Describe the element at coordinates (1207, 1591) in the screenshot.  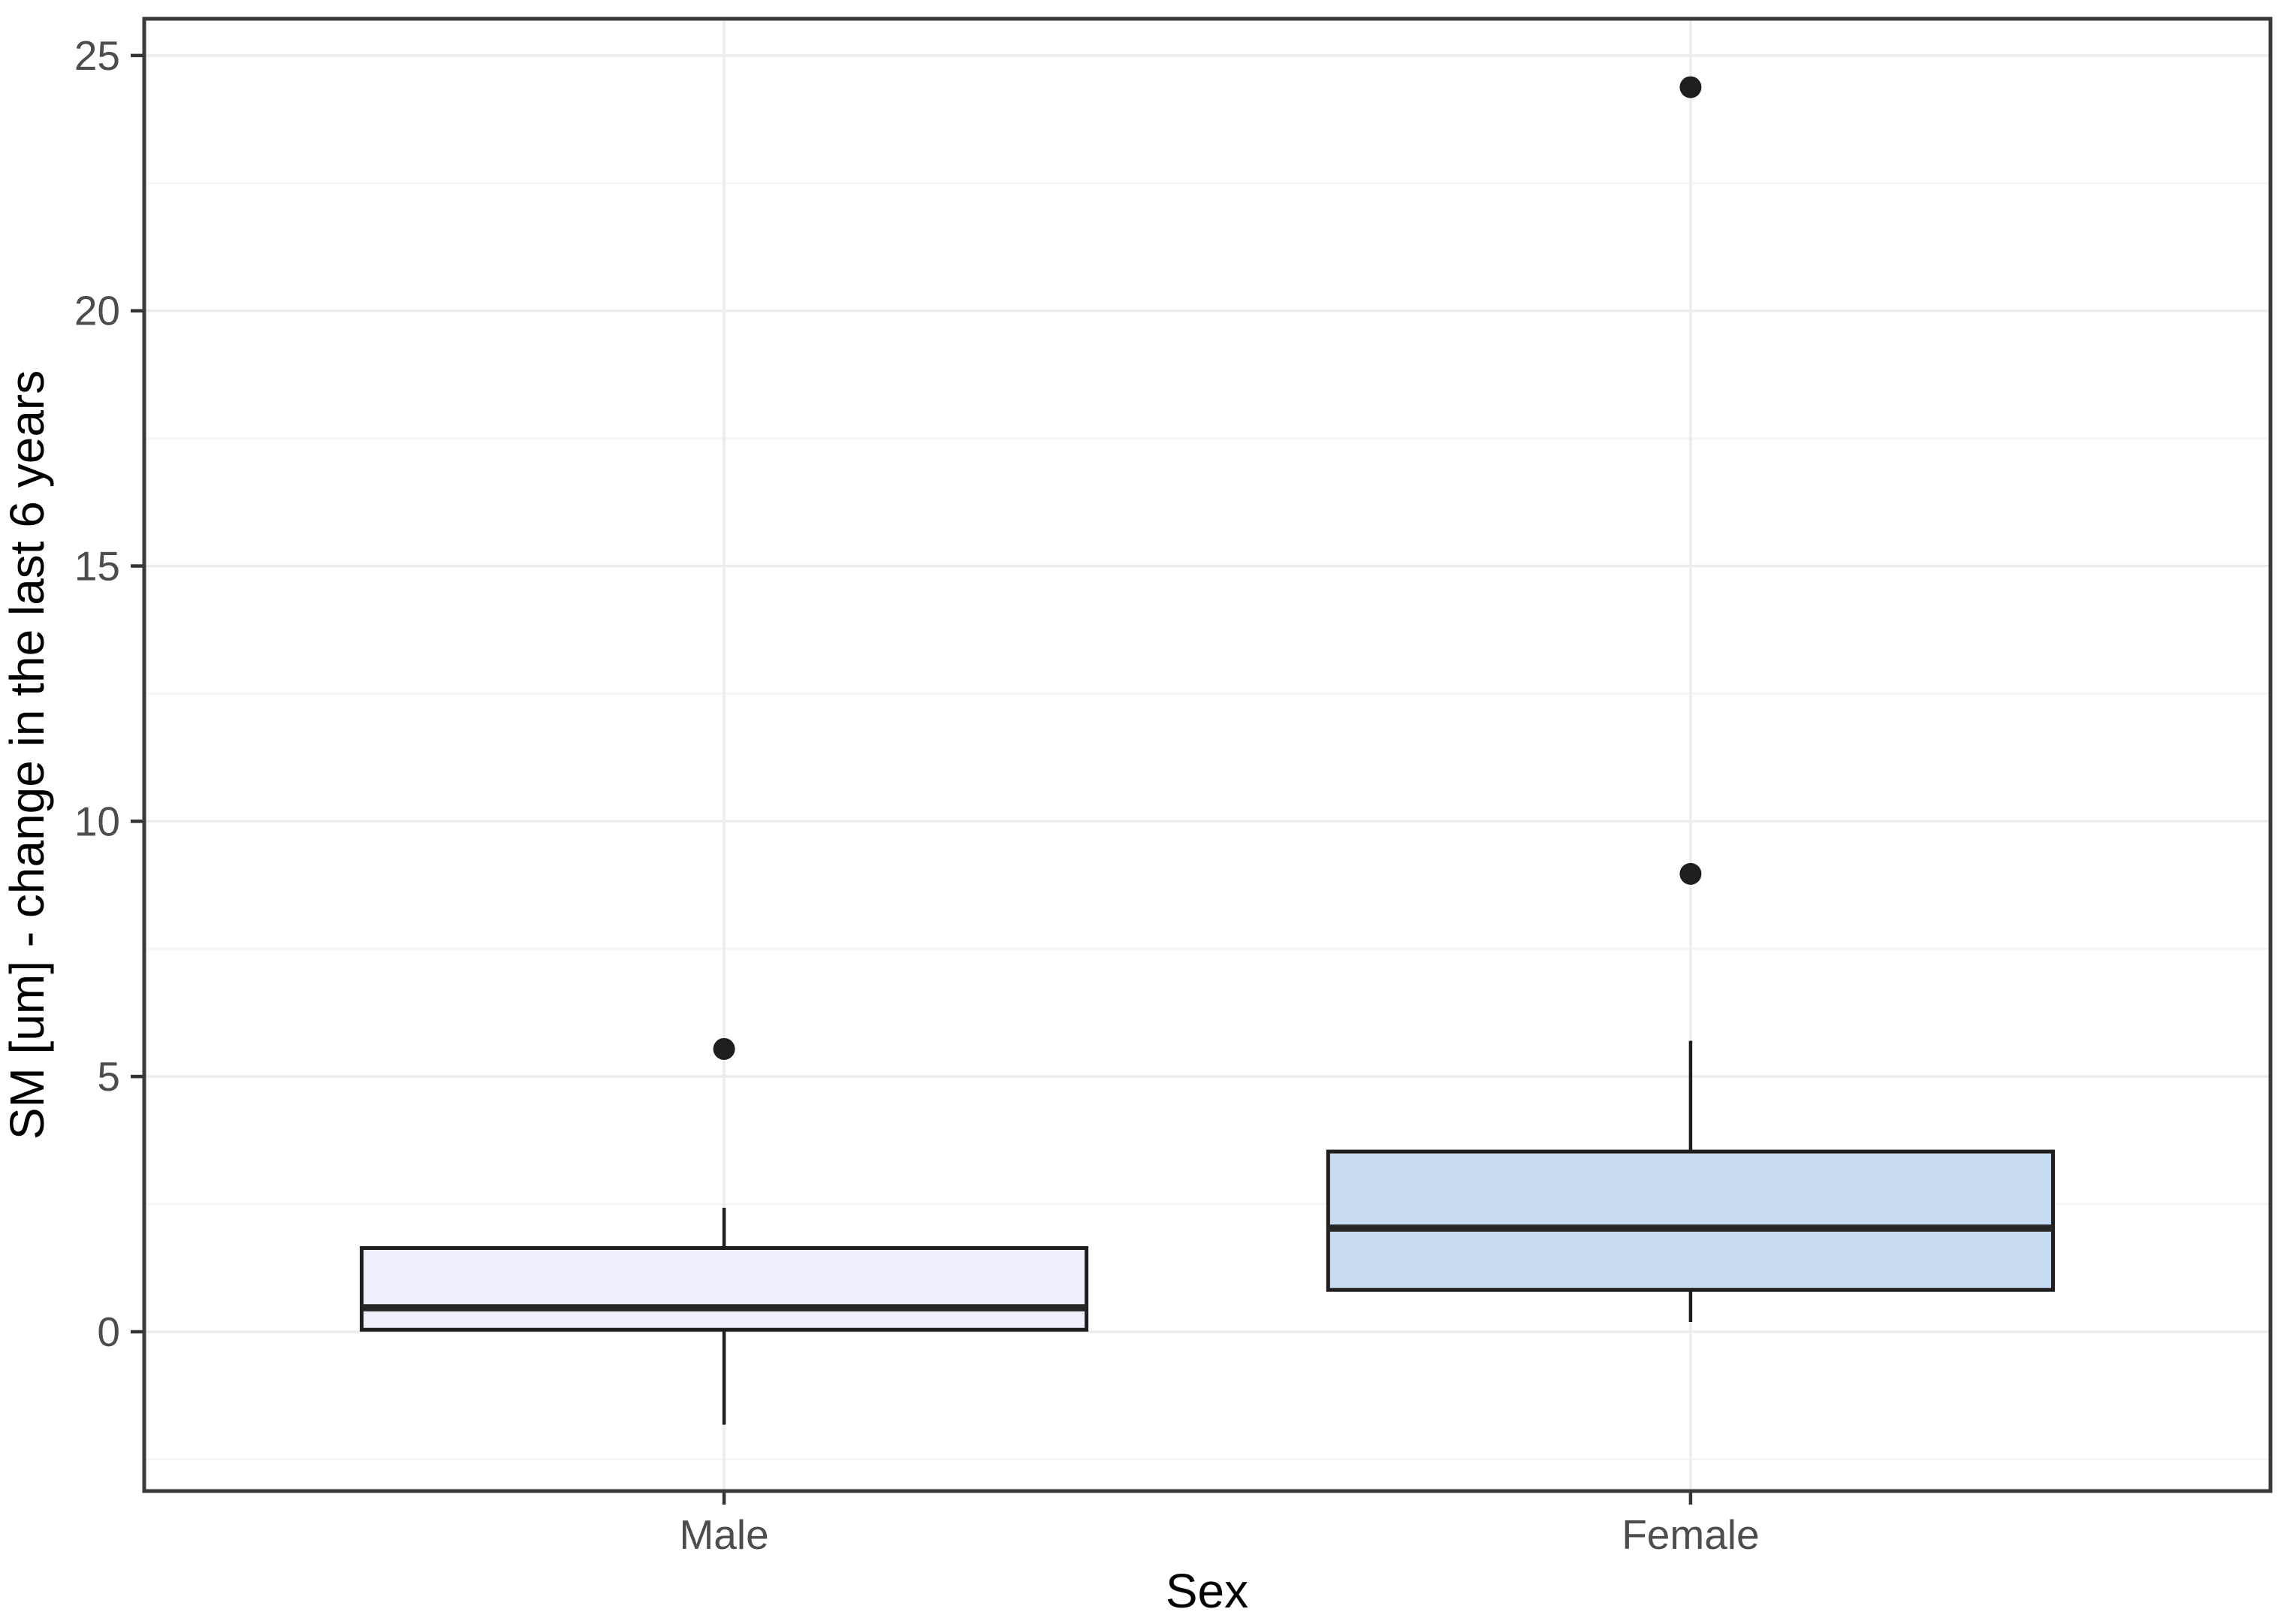
I see `x-axis-title: Sex` at that location.